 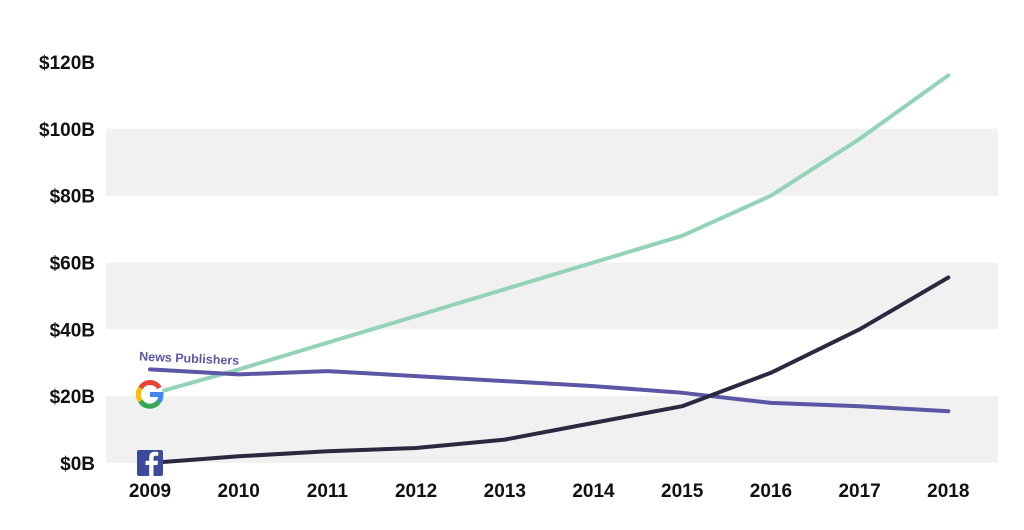 I want to click on y-tick-label: $80B, so click(x=72, y=197).